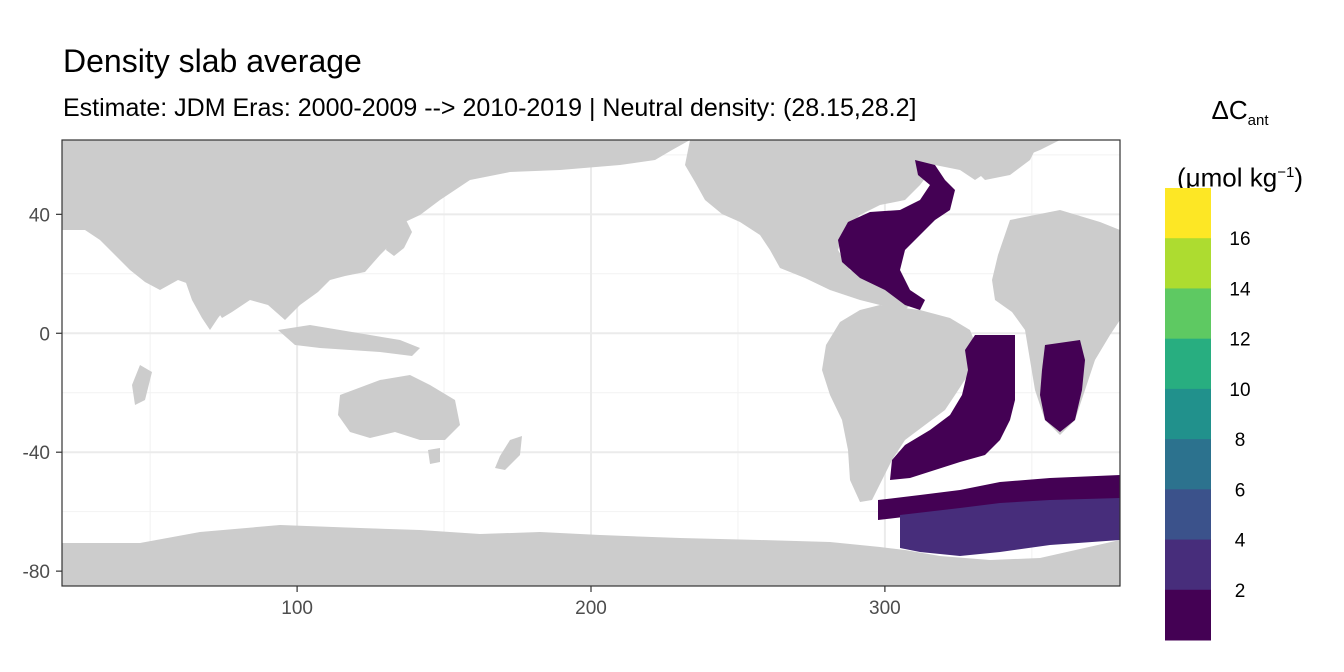 This screenshot has width=1344, height=672. What do you see at coordinates (1229, 110) in the screenshot?
I see `legend-symbol: ΔC` at bounding box center [1229, 110].